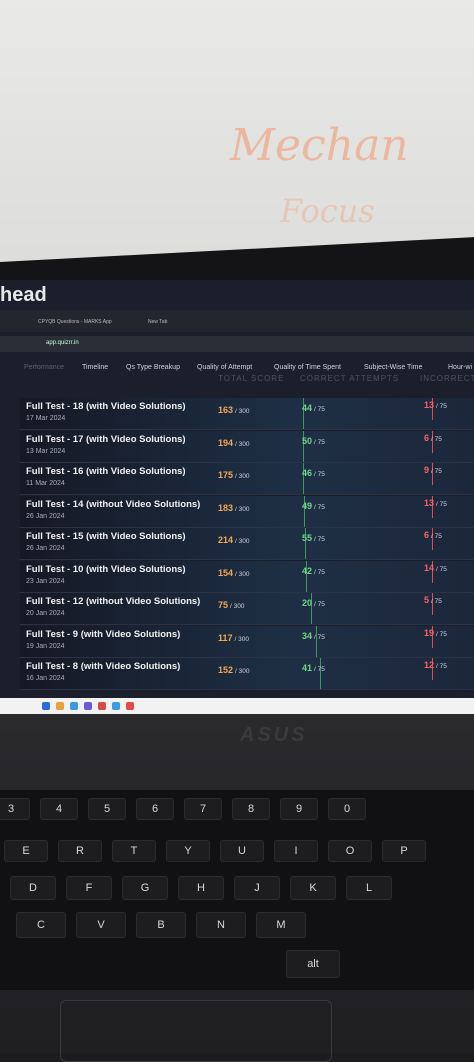  Describe the element at coordinates (237, 321) in the screenshot. I see `tab-bar: CPYQB Questions - MARKS App New Tab` at that location.